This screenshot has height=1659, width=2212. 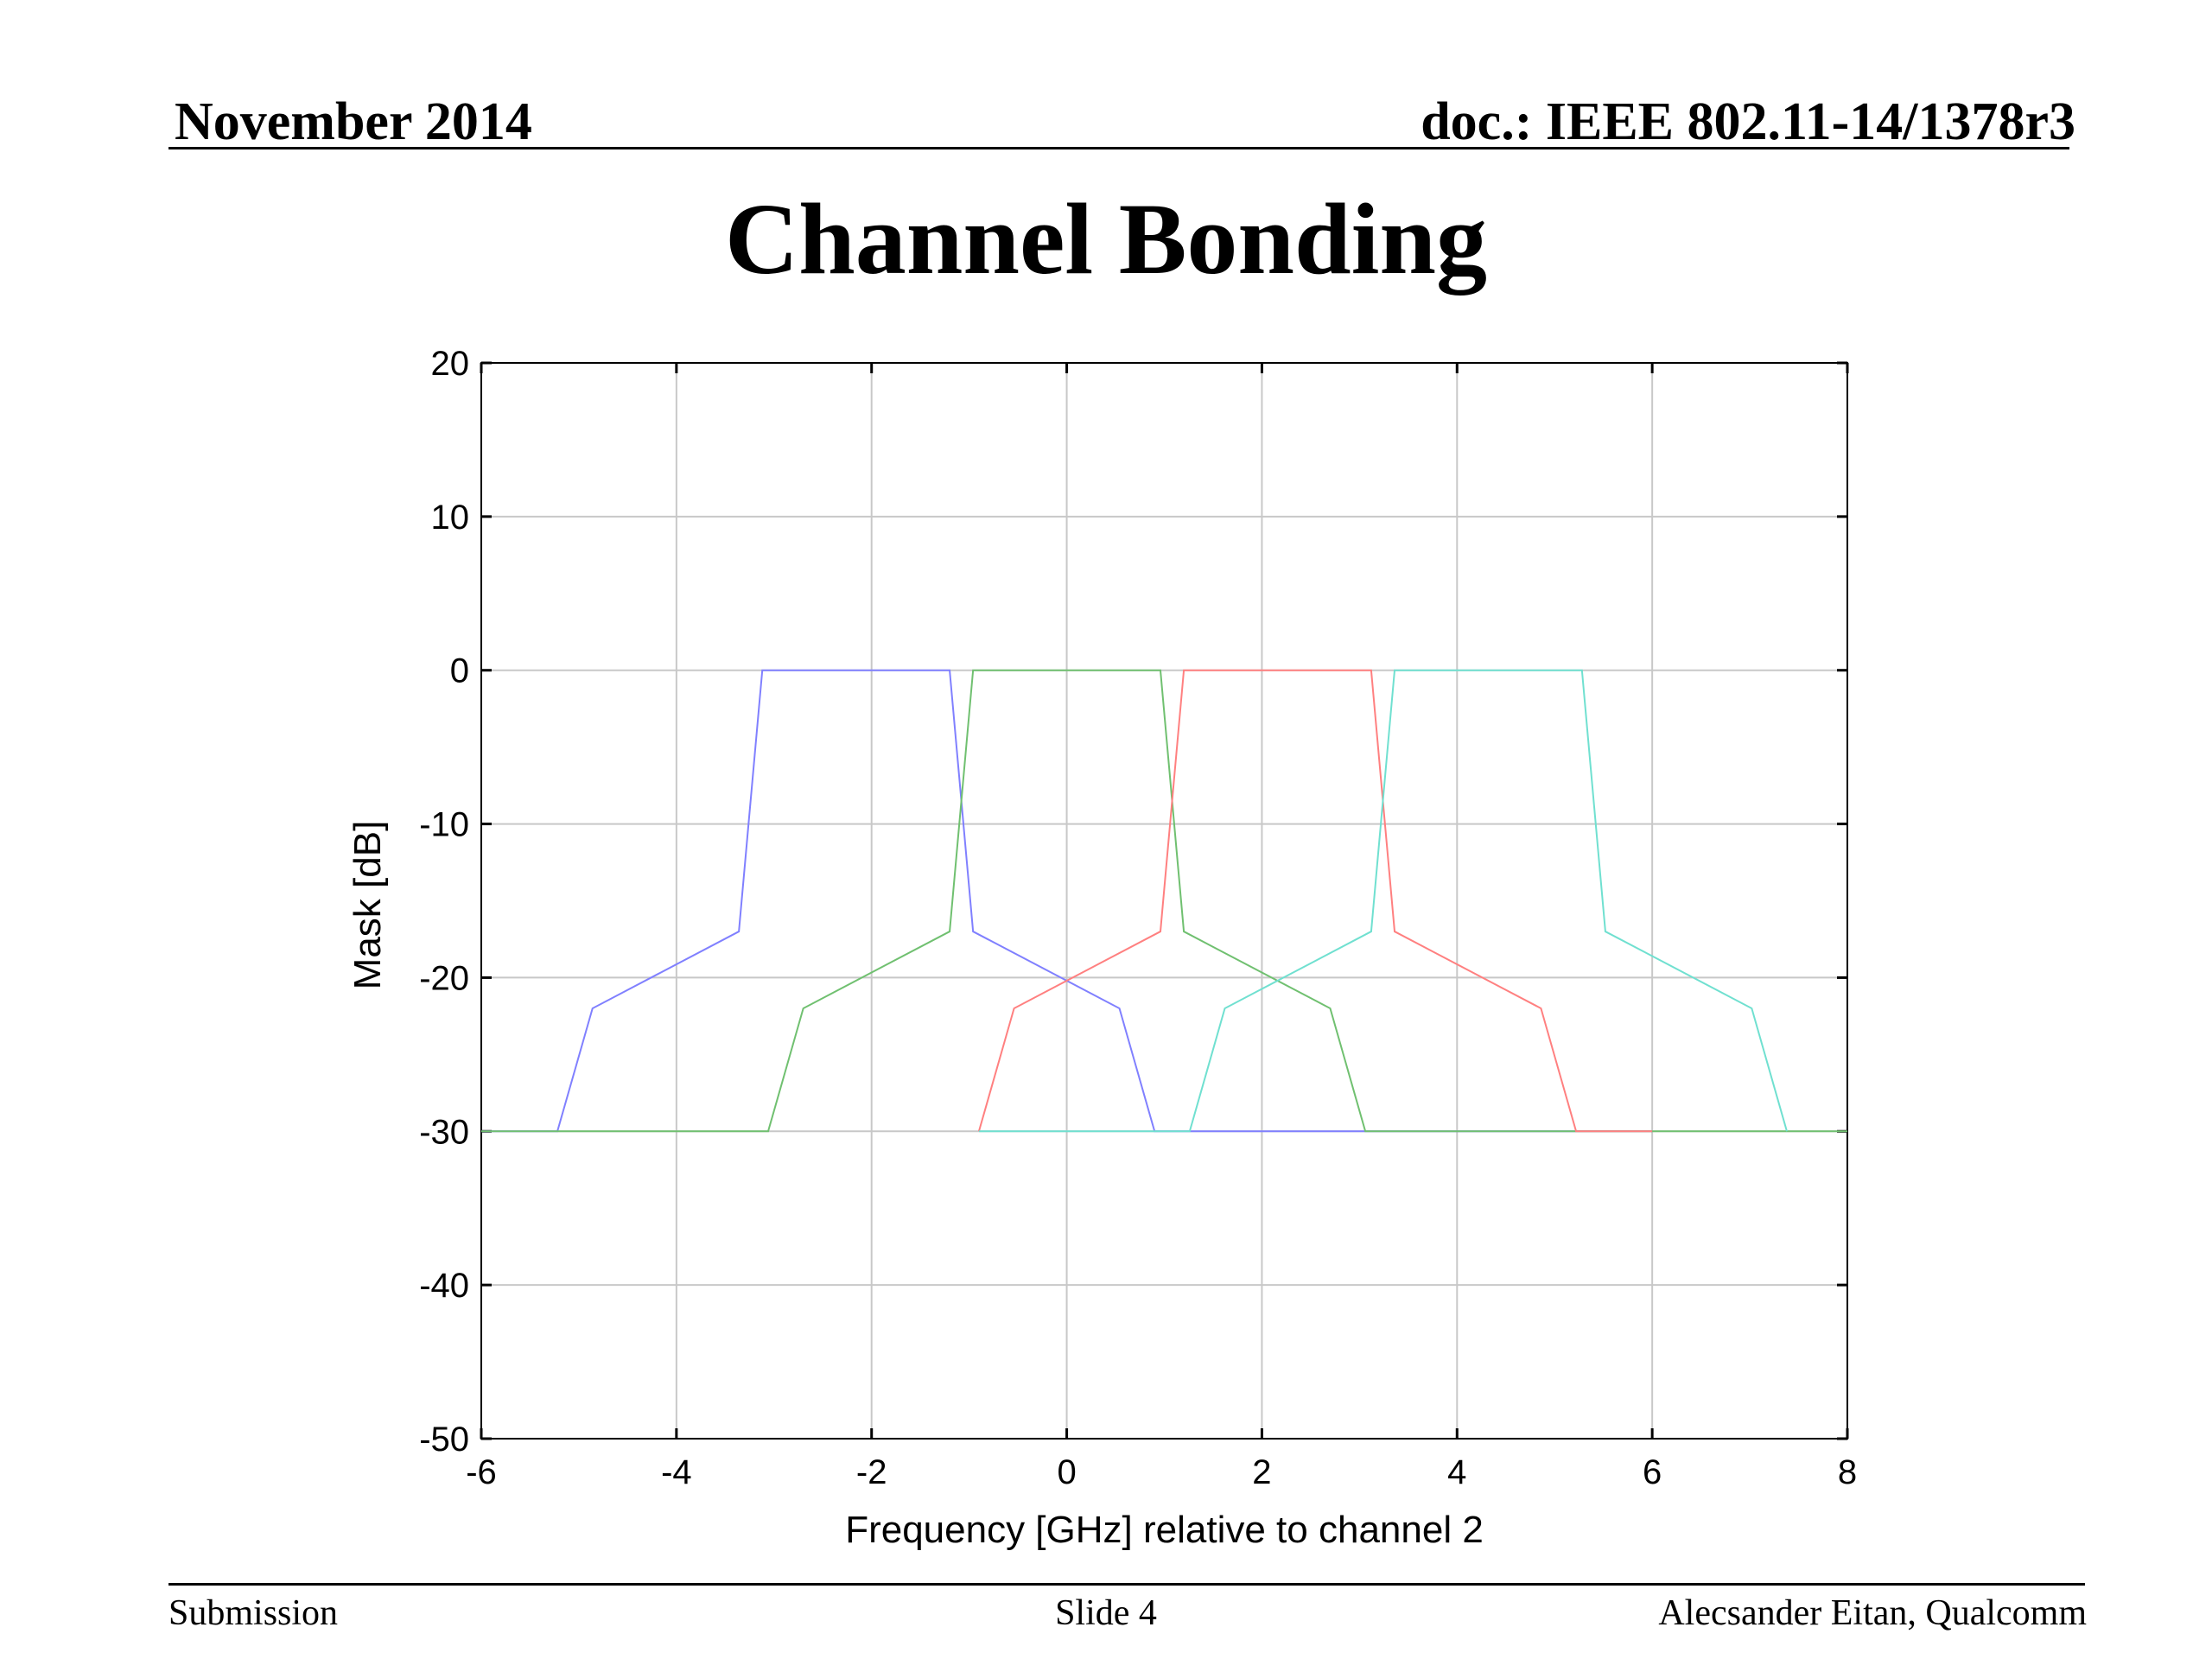 I want to click on y-tick-label: -50, so click(x=444, y=1440).